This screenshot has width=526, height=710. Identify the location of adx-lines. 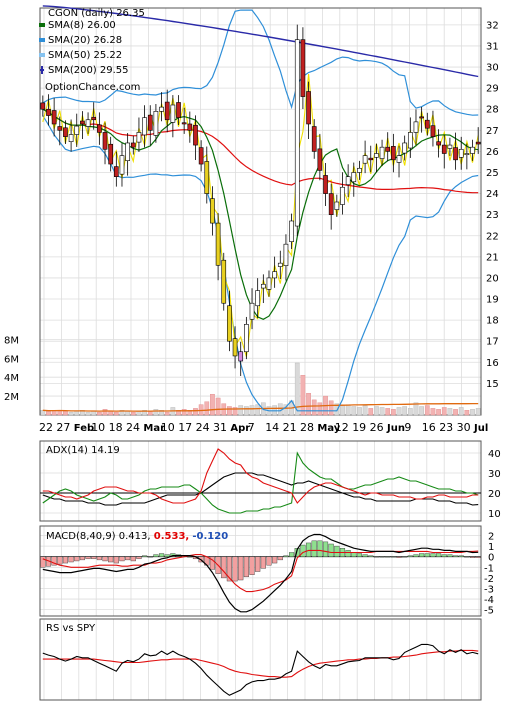
(260, 481).